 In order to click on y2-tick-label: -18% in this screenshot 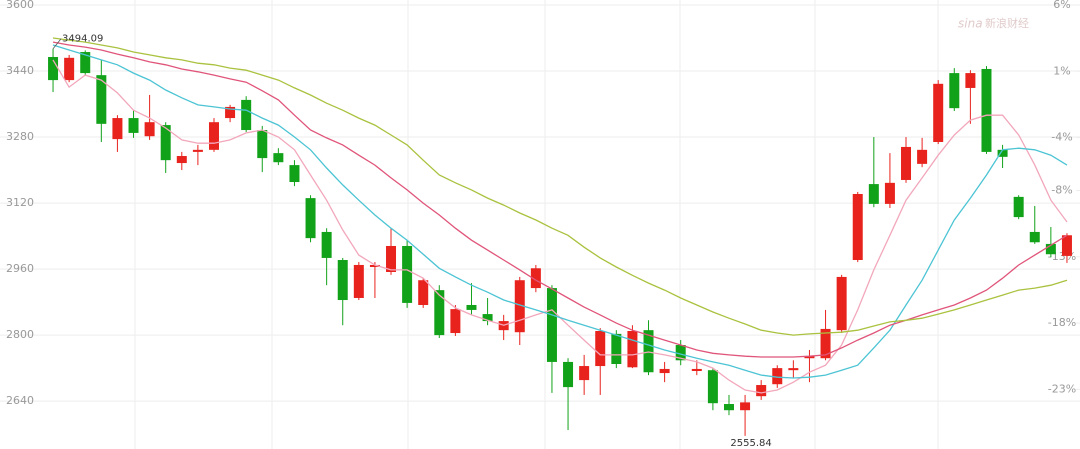, I will do `click(1062, 322)`.